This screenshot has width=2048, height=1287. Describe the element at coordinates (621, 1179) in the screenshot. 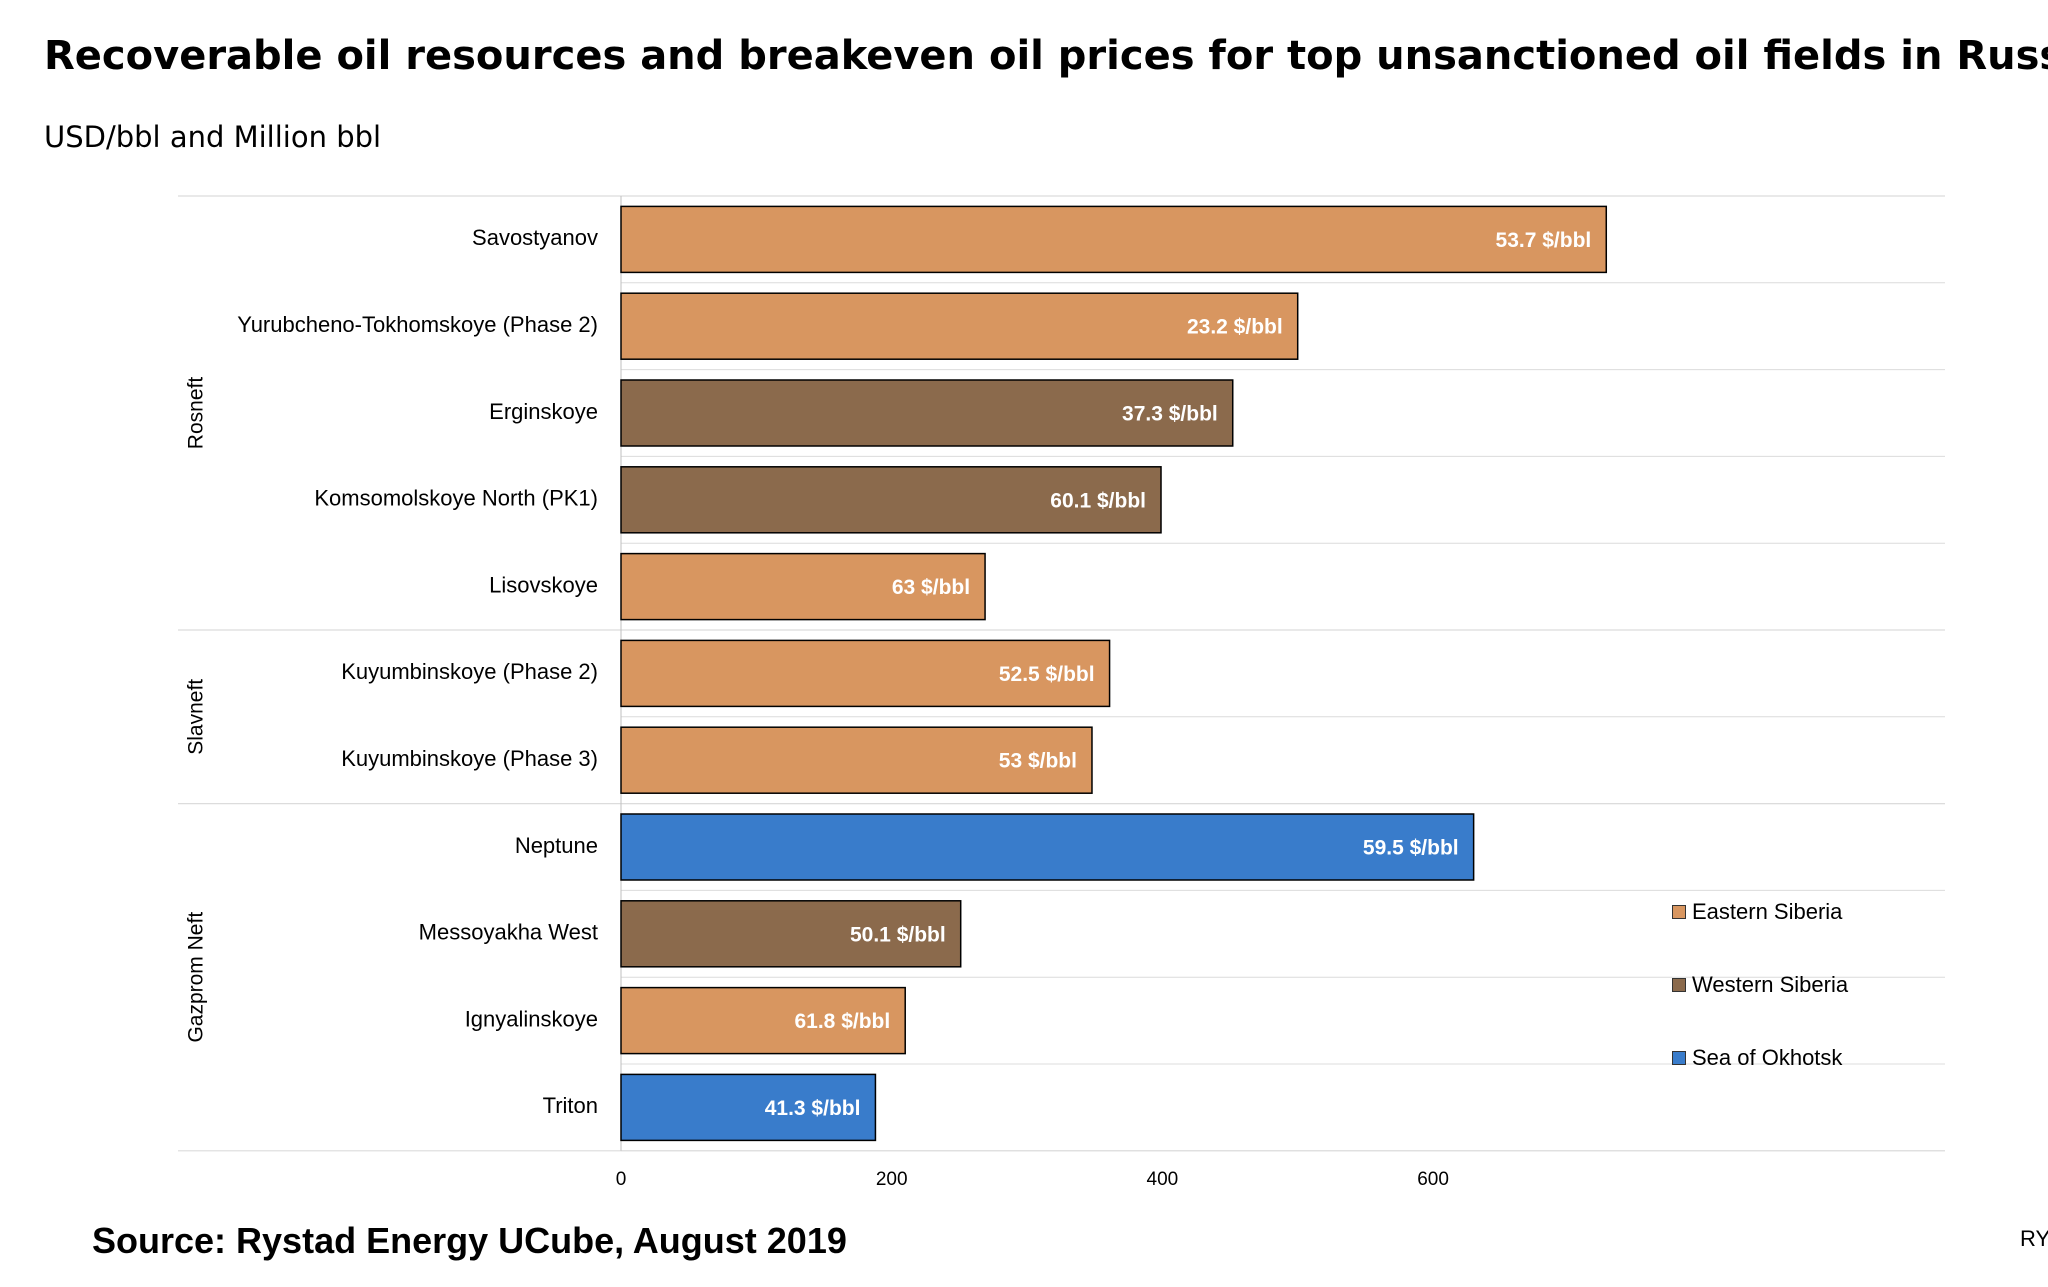

I see `x-tick-label: 0` at that location.